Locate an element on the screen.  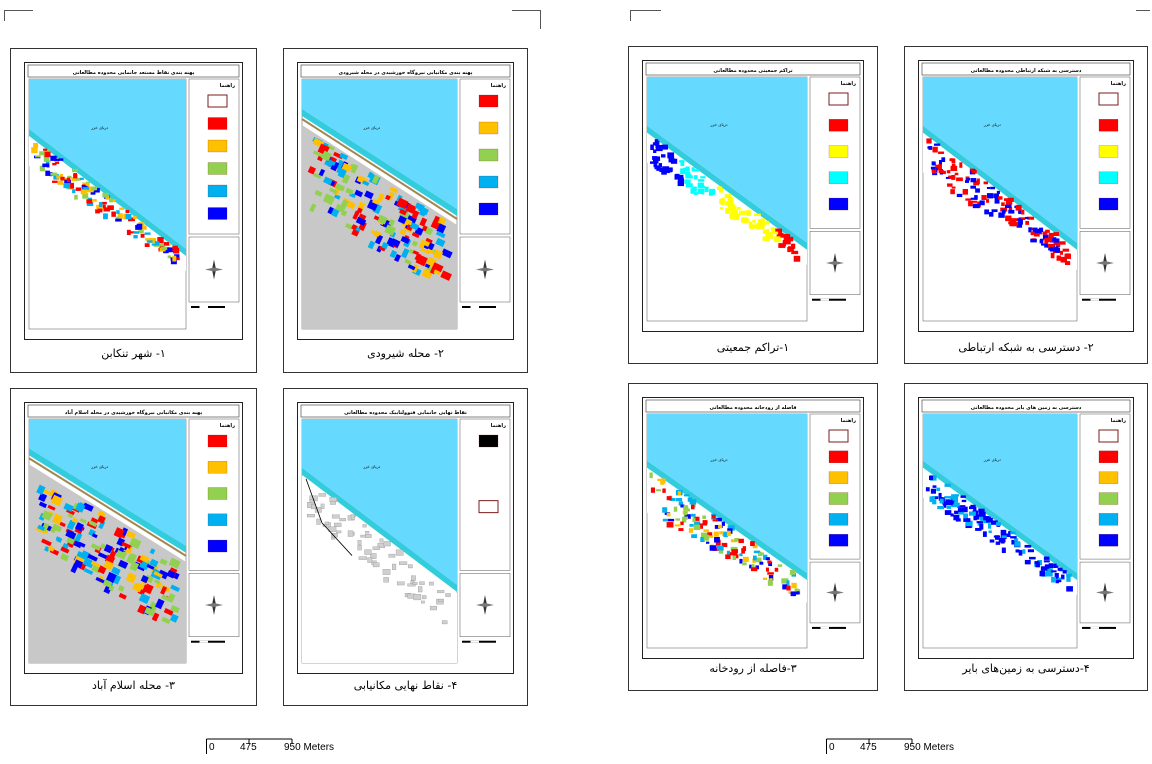
north-arrow-icon is located at coordinates (214, 269).